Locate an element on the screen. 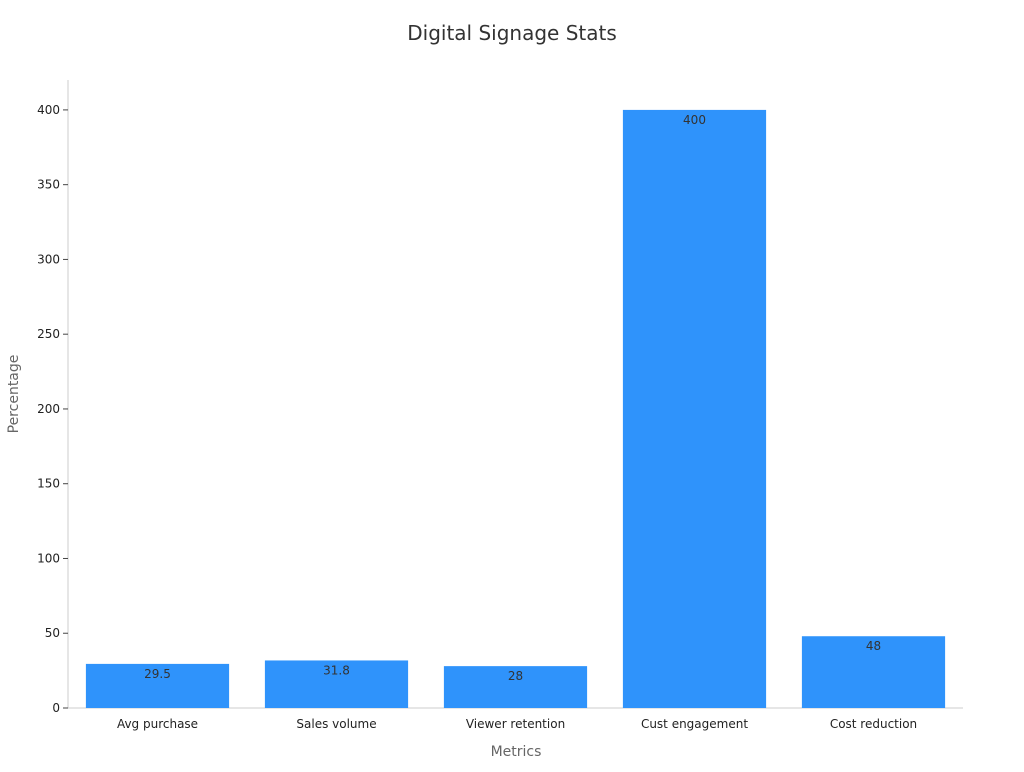  bar-value-label: 48 is located at coordinates (873, 646).